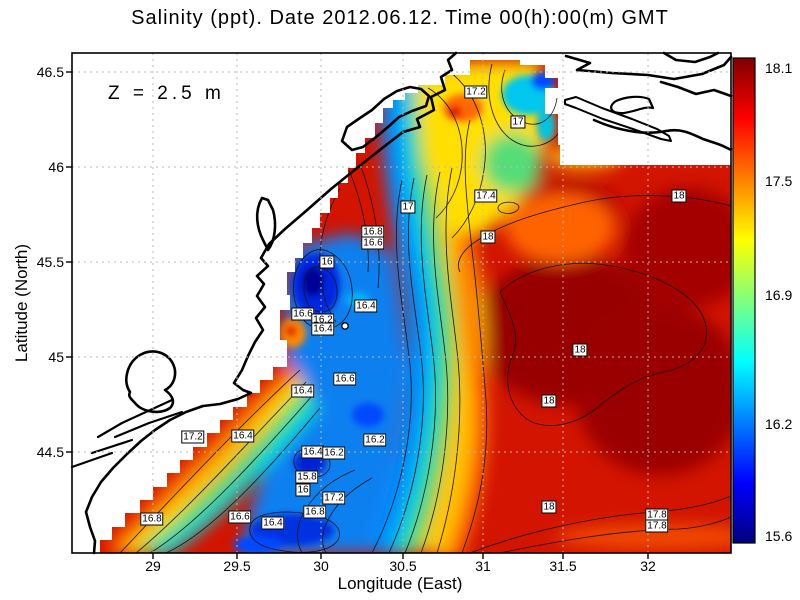 This screenshot has width=800, height=600. Describe the element at coordinates (779, 295) in the screenshot. I see `colorbar-tick-label: 16.9` at that location.